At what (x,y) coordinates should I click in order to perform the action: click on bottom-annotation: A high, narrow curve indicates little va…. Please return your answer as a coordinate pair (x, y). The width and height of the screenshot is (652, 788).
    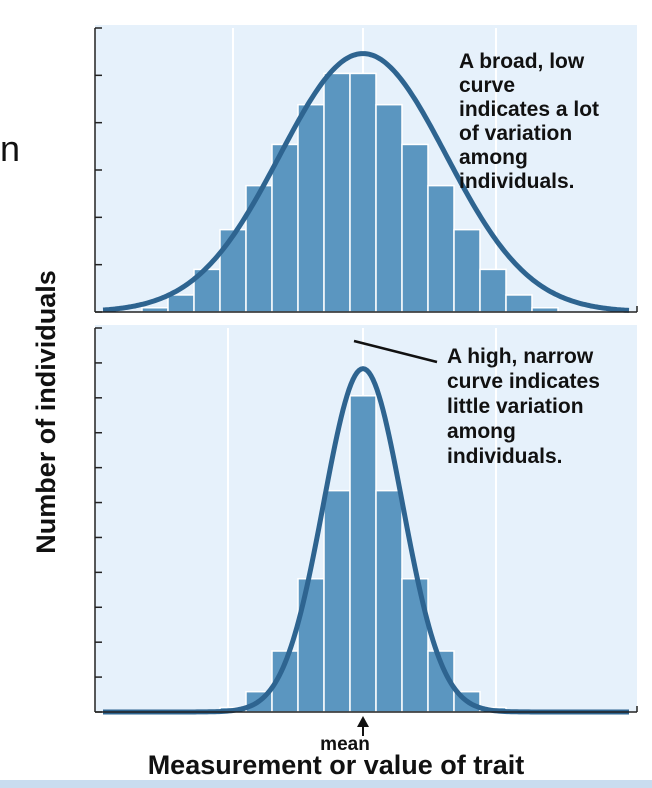
    Looking at the image, I should click on (526, 406).